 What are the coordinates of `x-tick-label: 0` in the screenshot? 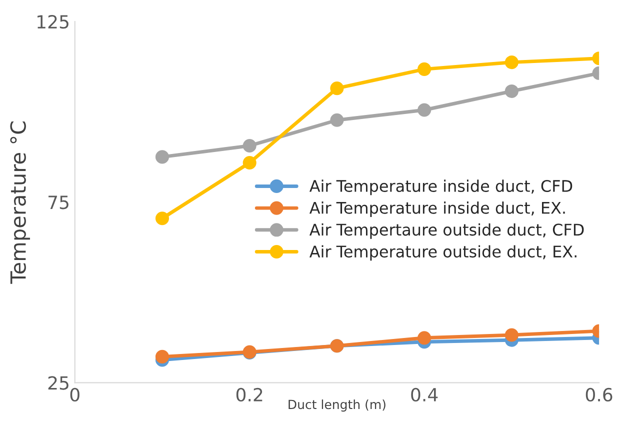 It's located at (75, 395).